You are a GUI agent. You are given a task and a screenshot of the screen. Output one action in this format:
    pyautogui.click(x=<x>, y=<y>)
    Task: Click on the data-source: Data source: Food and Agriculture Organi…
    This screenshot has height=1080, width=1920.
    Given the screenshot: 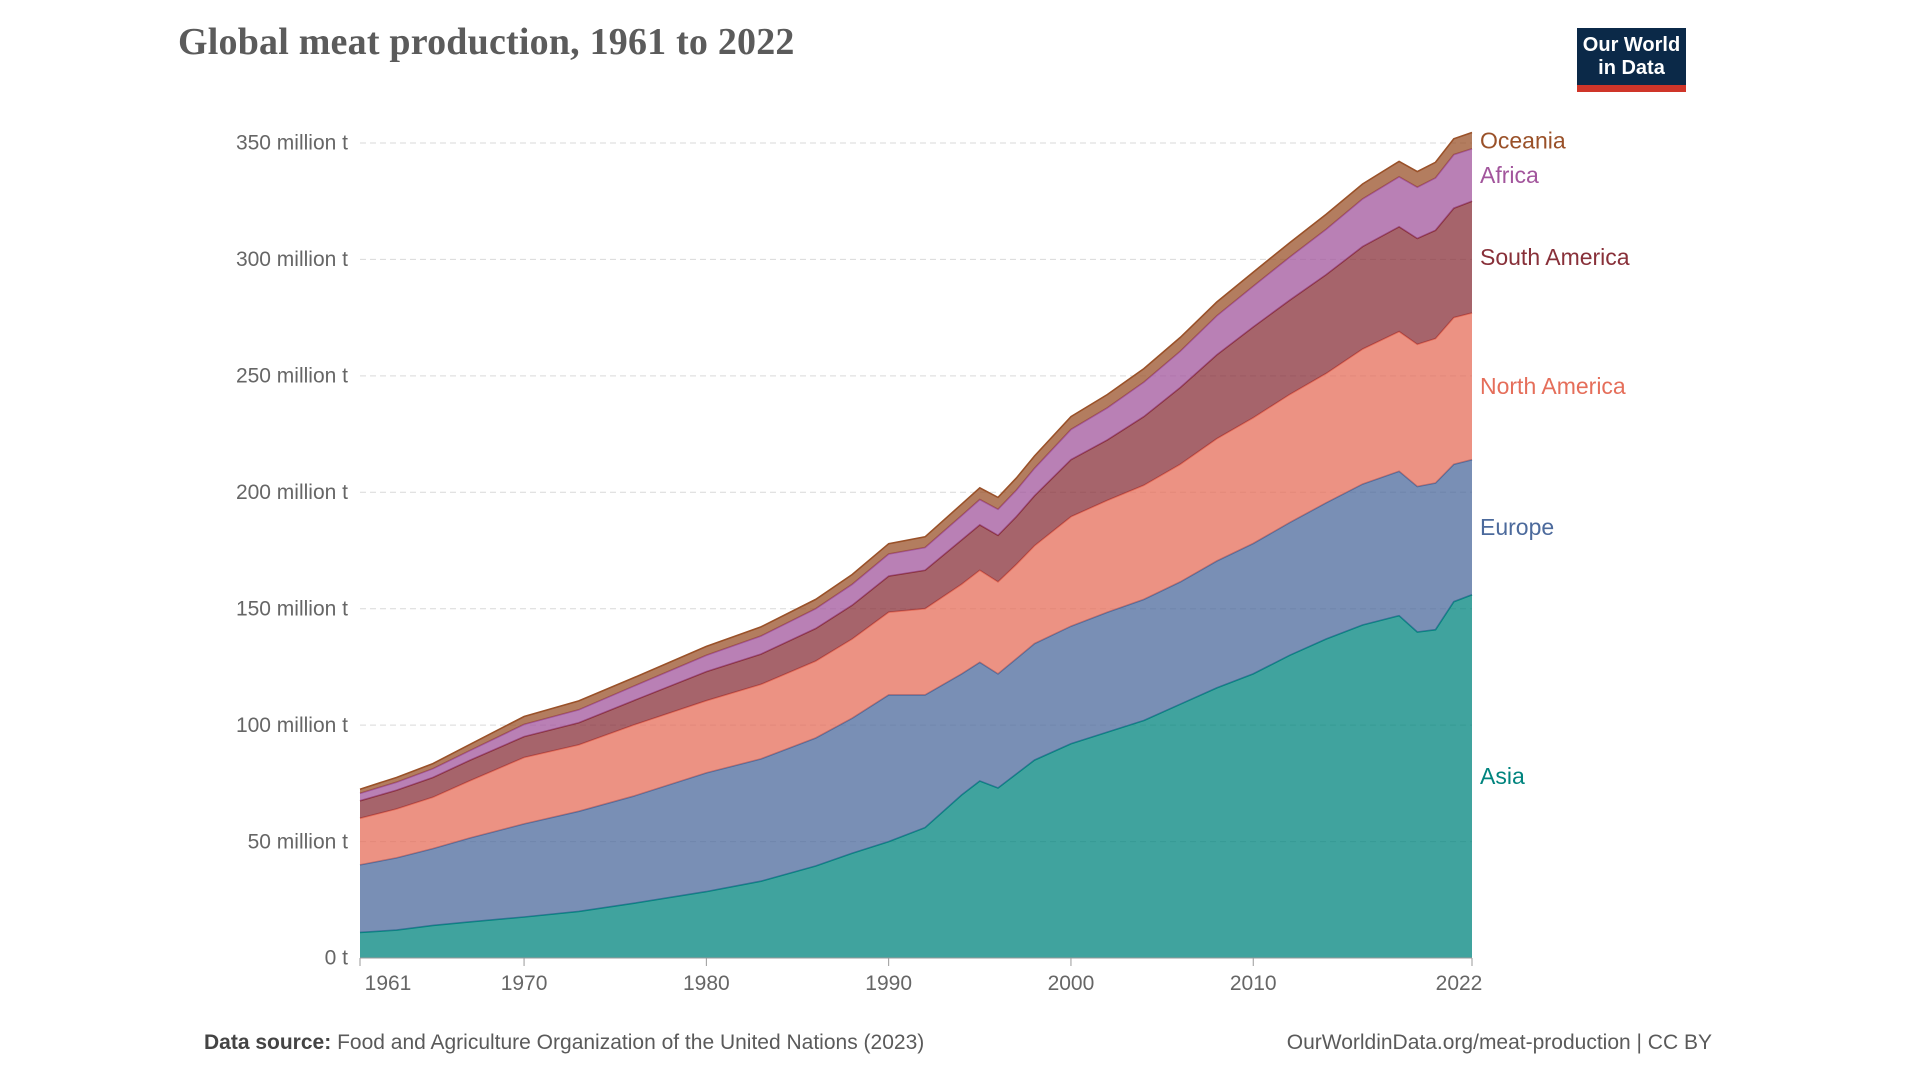 What is the action you would take?
    pyautogui.click(x=564, y=1043)
    